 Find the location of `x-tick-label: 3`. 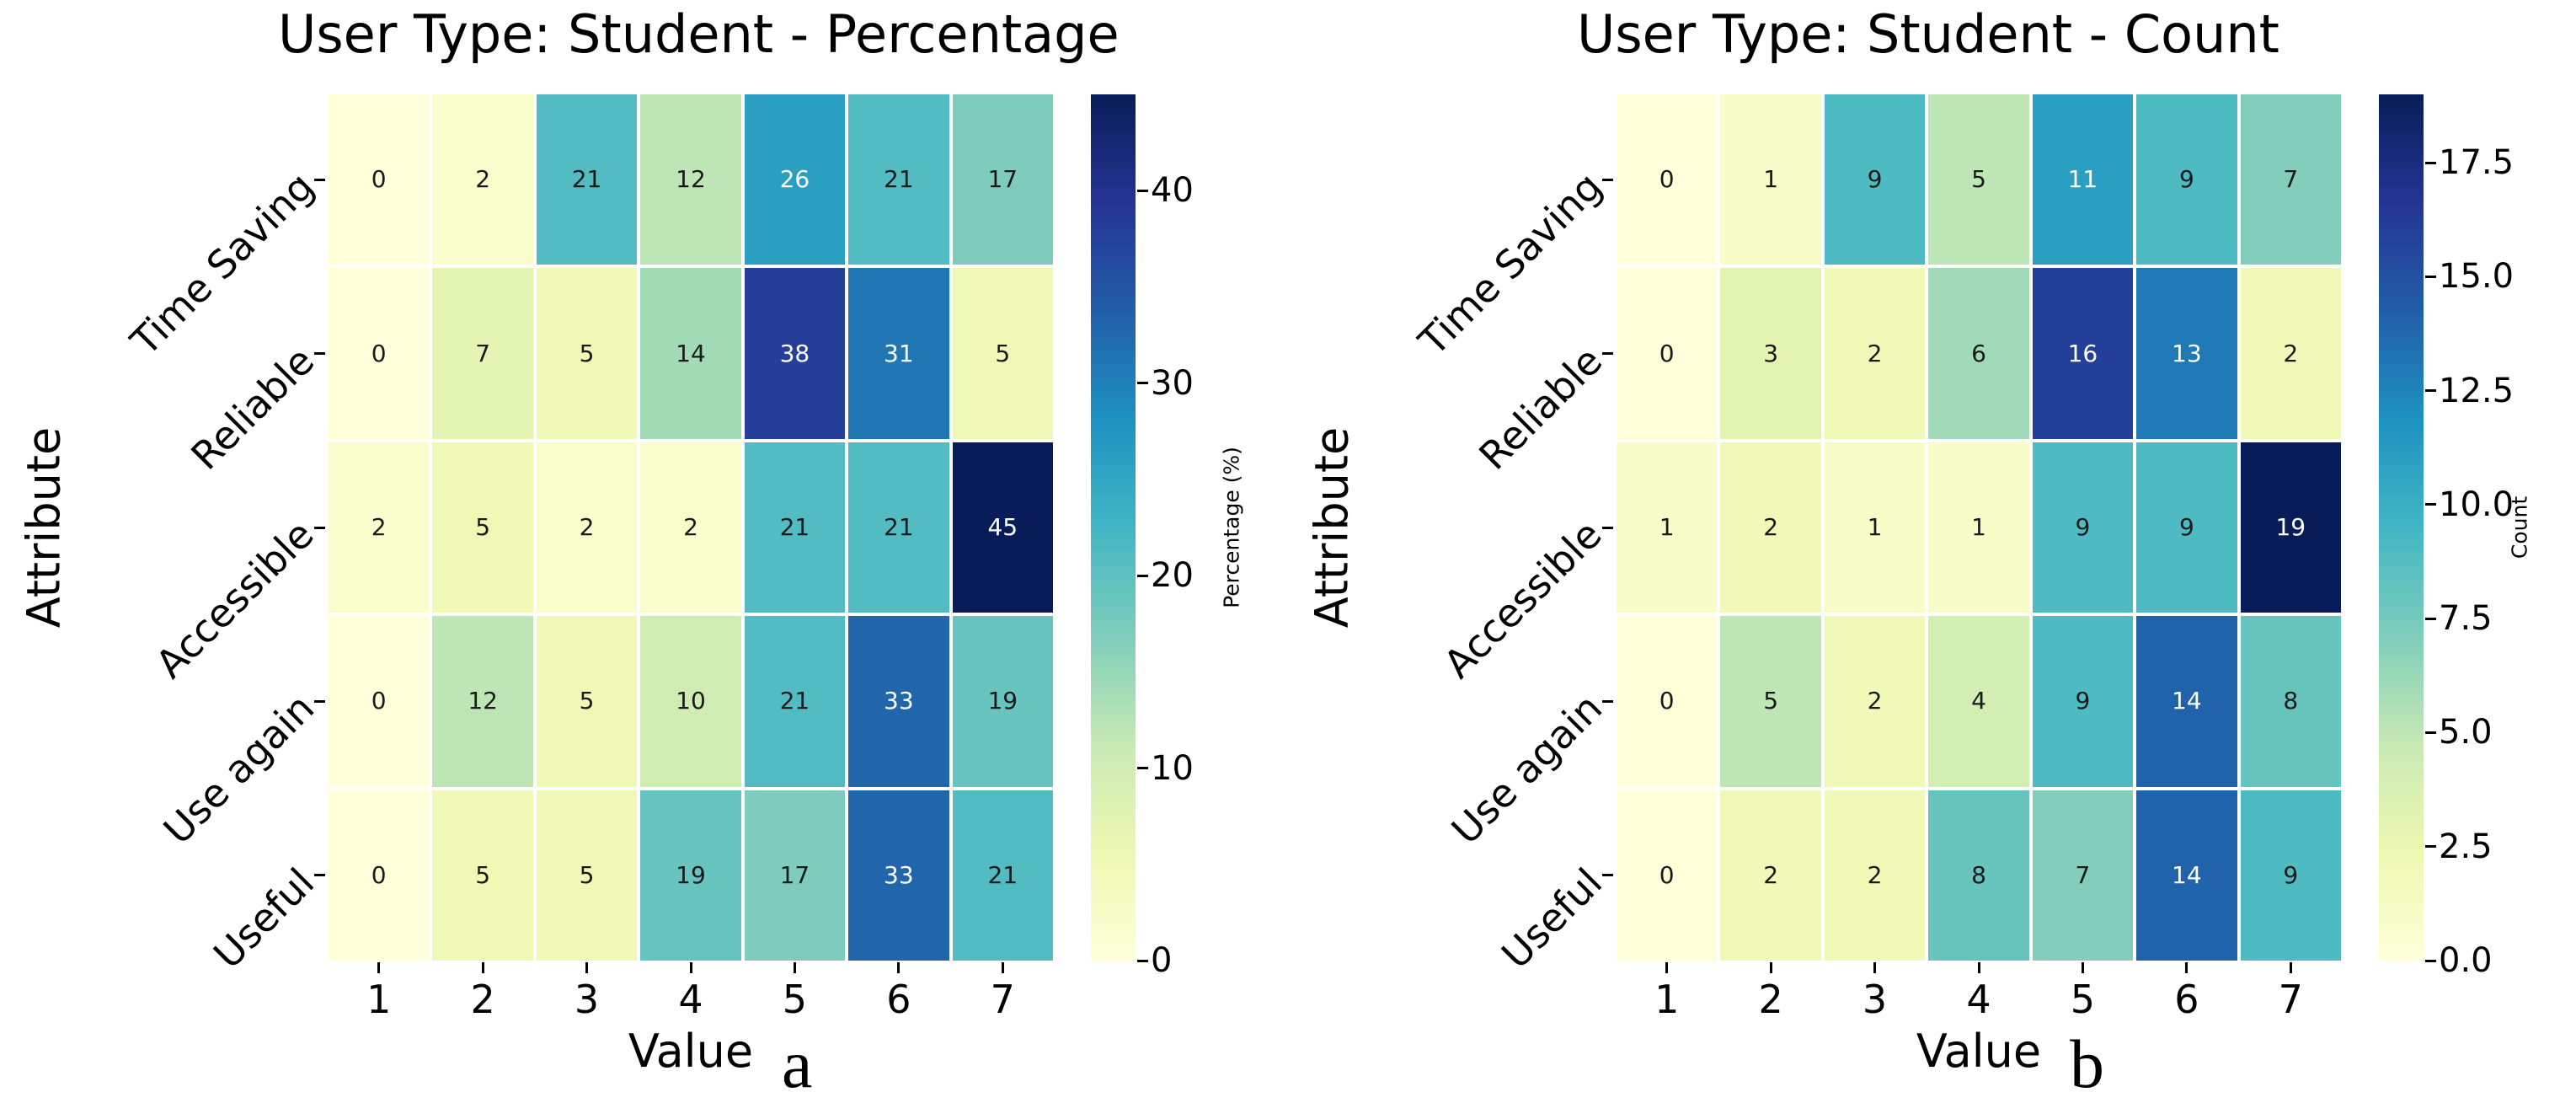

x-tick-label: 3 is located at coordinates (1875, 1000).